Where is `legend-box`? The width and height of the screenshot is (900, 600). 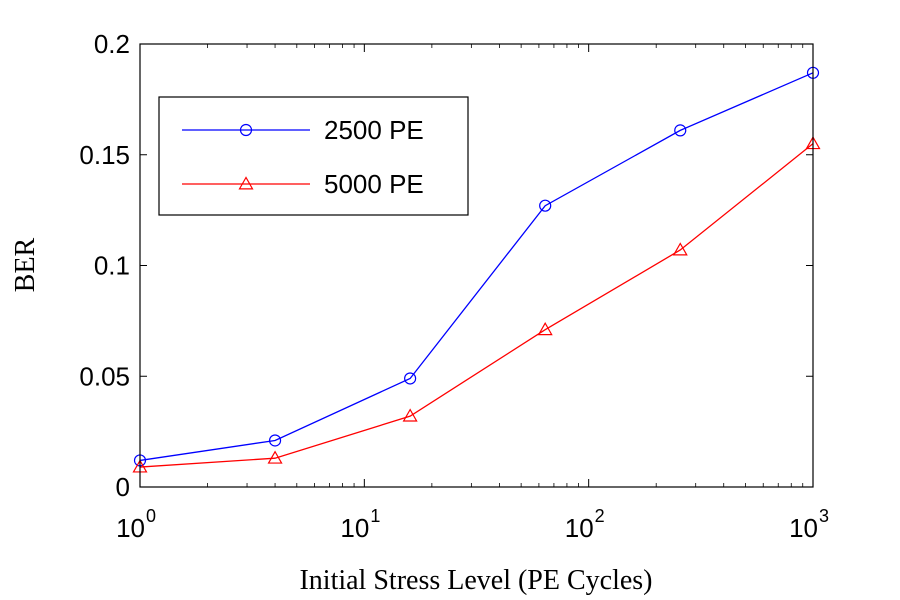 legend-box is located at coordinates (313, 156).